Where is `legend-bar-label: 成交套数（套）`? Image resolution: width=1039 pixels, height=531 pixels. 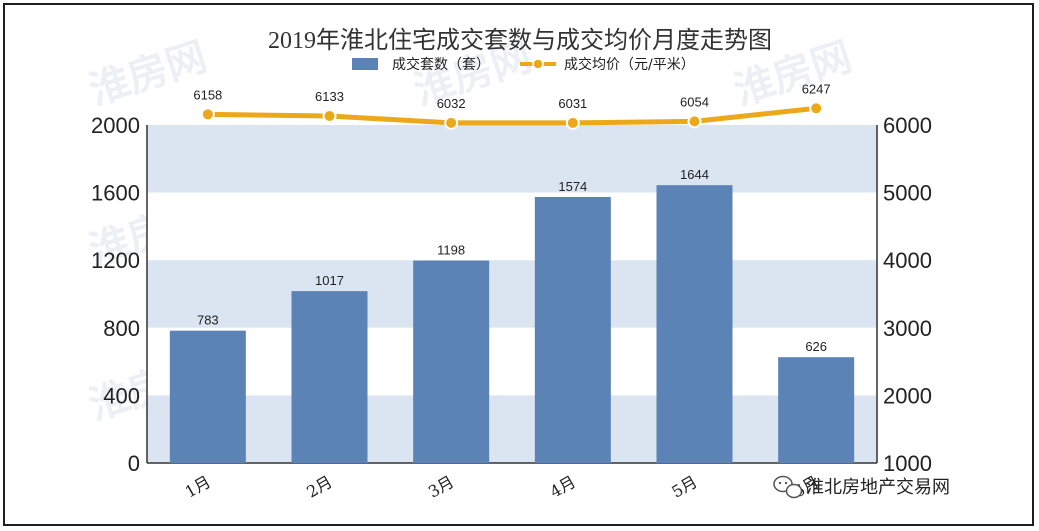
legend-bar-label: 成交套数（套） is located at coordinates (441, 64).